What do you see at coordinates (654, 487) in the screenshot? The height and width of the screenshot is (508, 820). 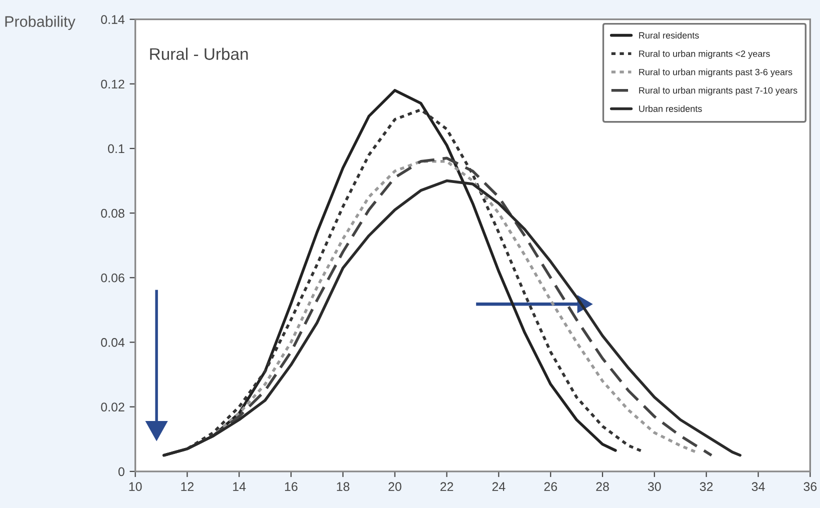 I see `x-tick-label: 30` at bounding box center [654, 487].